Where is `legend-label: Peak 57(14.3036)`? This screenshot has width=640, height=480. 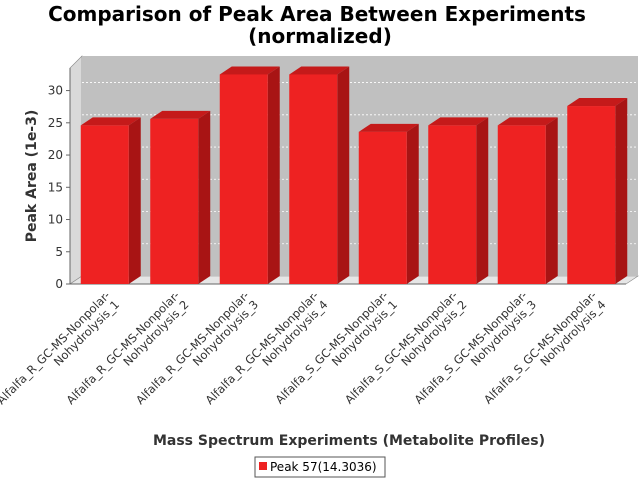
legend-label: Peak 57(14.3036) is located at coordinates (323, 467).